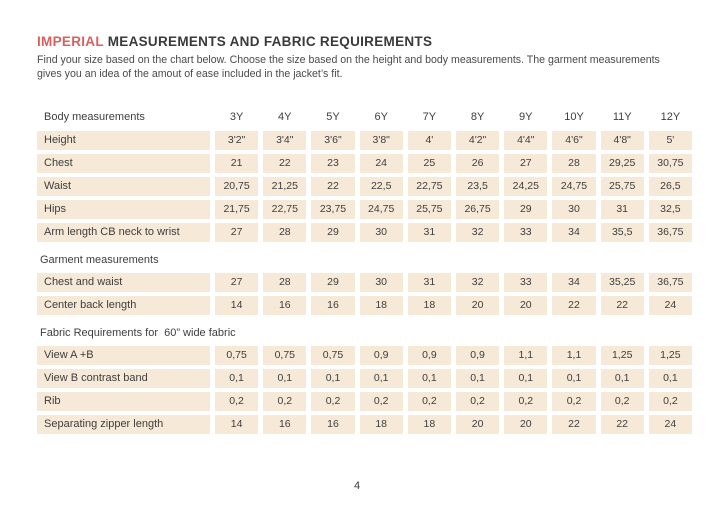 This screenshot has height=507, width=720. Describe the element at coordinates (237, 164) in the screenshot. I see `table-cell: 21` at that location.